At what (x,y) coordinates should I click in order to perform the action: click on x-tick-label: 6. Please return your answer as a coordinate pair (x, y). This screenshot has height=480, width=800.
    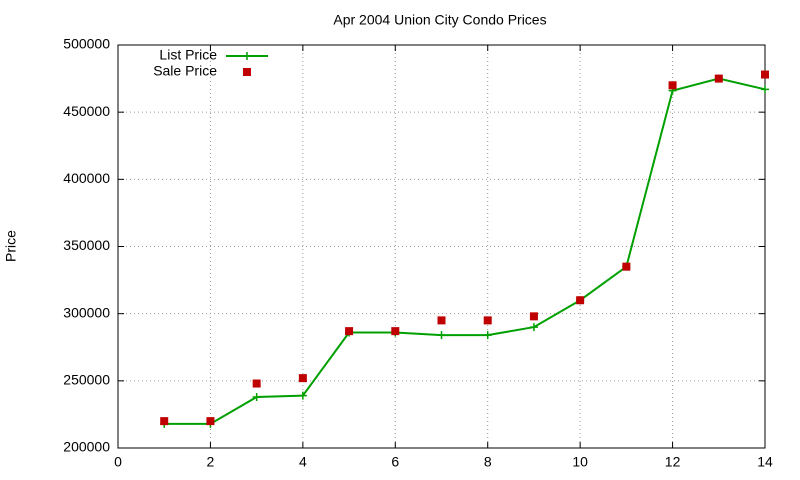
    Looking at the image, I should click on (395, 462).